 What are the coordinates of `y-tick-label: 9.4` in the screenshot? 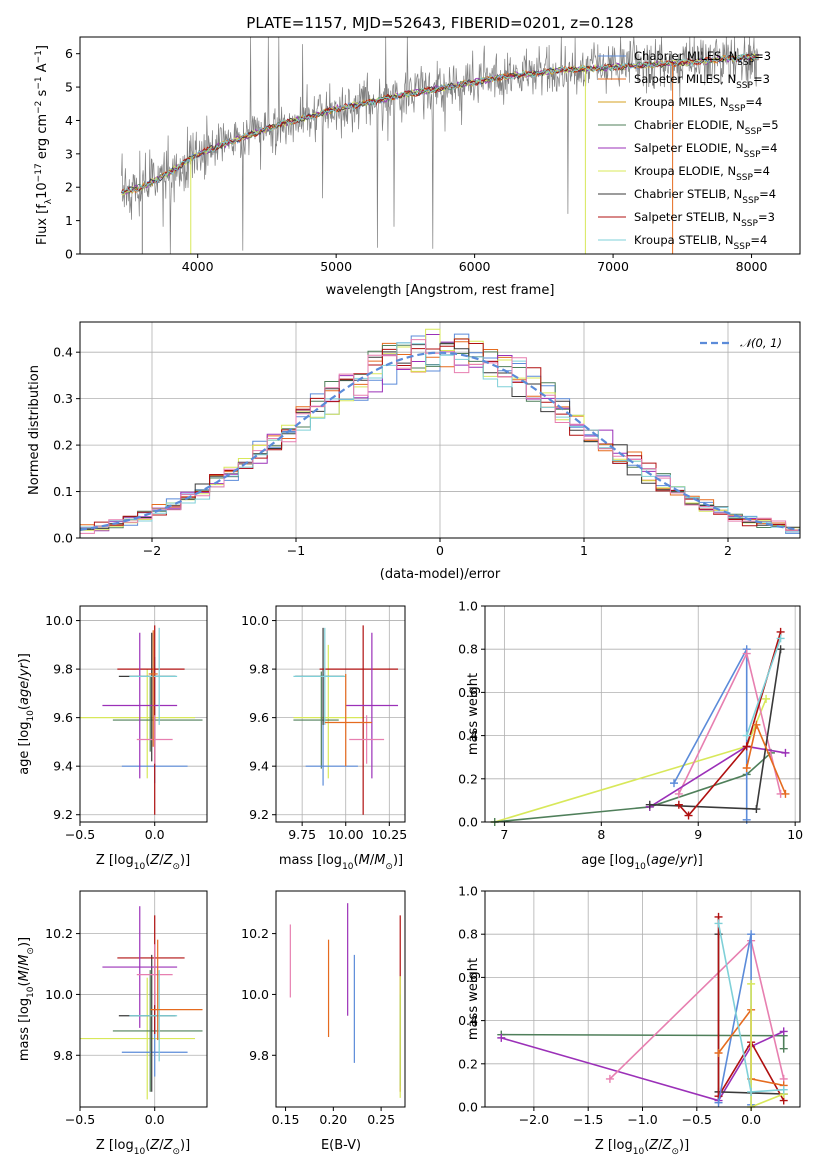 It's located at (63, 766).